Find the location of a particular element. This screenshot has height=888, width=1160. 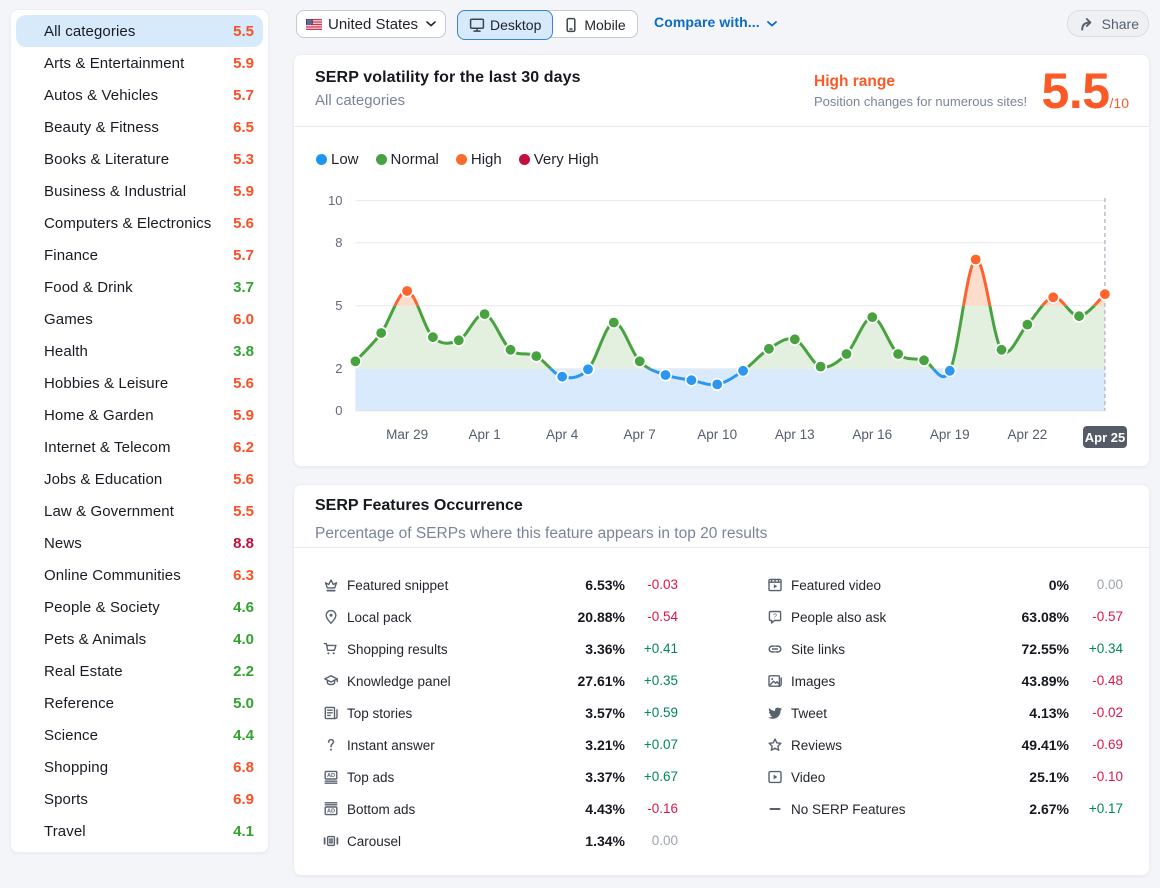

svg-text: Apr 13 is located at coordinates (795, 434).